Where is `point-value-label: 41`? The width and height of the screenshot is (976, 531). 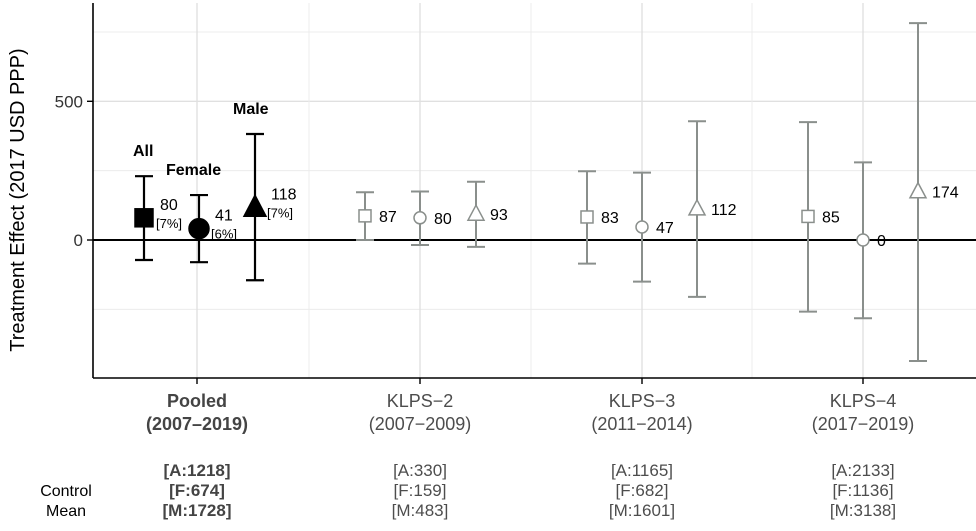
point-value-label: 41 is located at coordinates (224, 216).